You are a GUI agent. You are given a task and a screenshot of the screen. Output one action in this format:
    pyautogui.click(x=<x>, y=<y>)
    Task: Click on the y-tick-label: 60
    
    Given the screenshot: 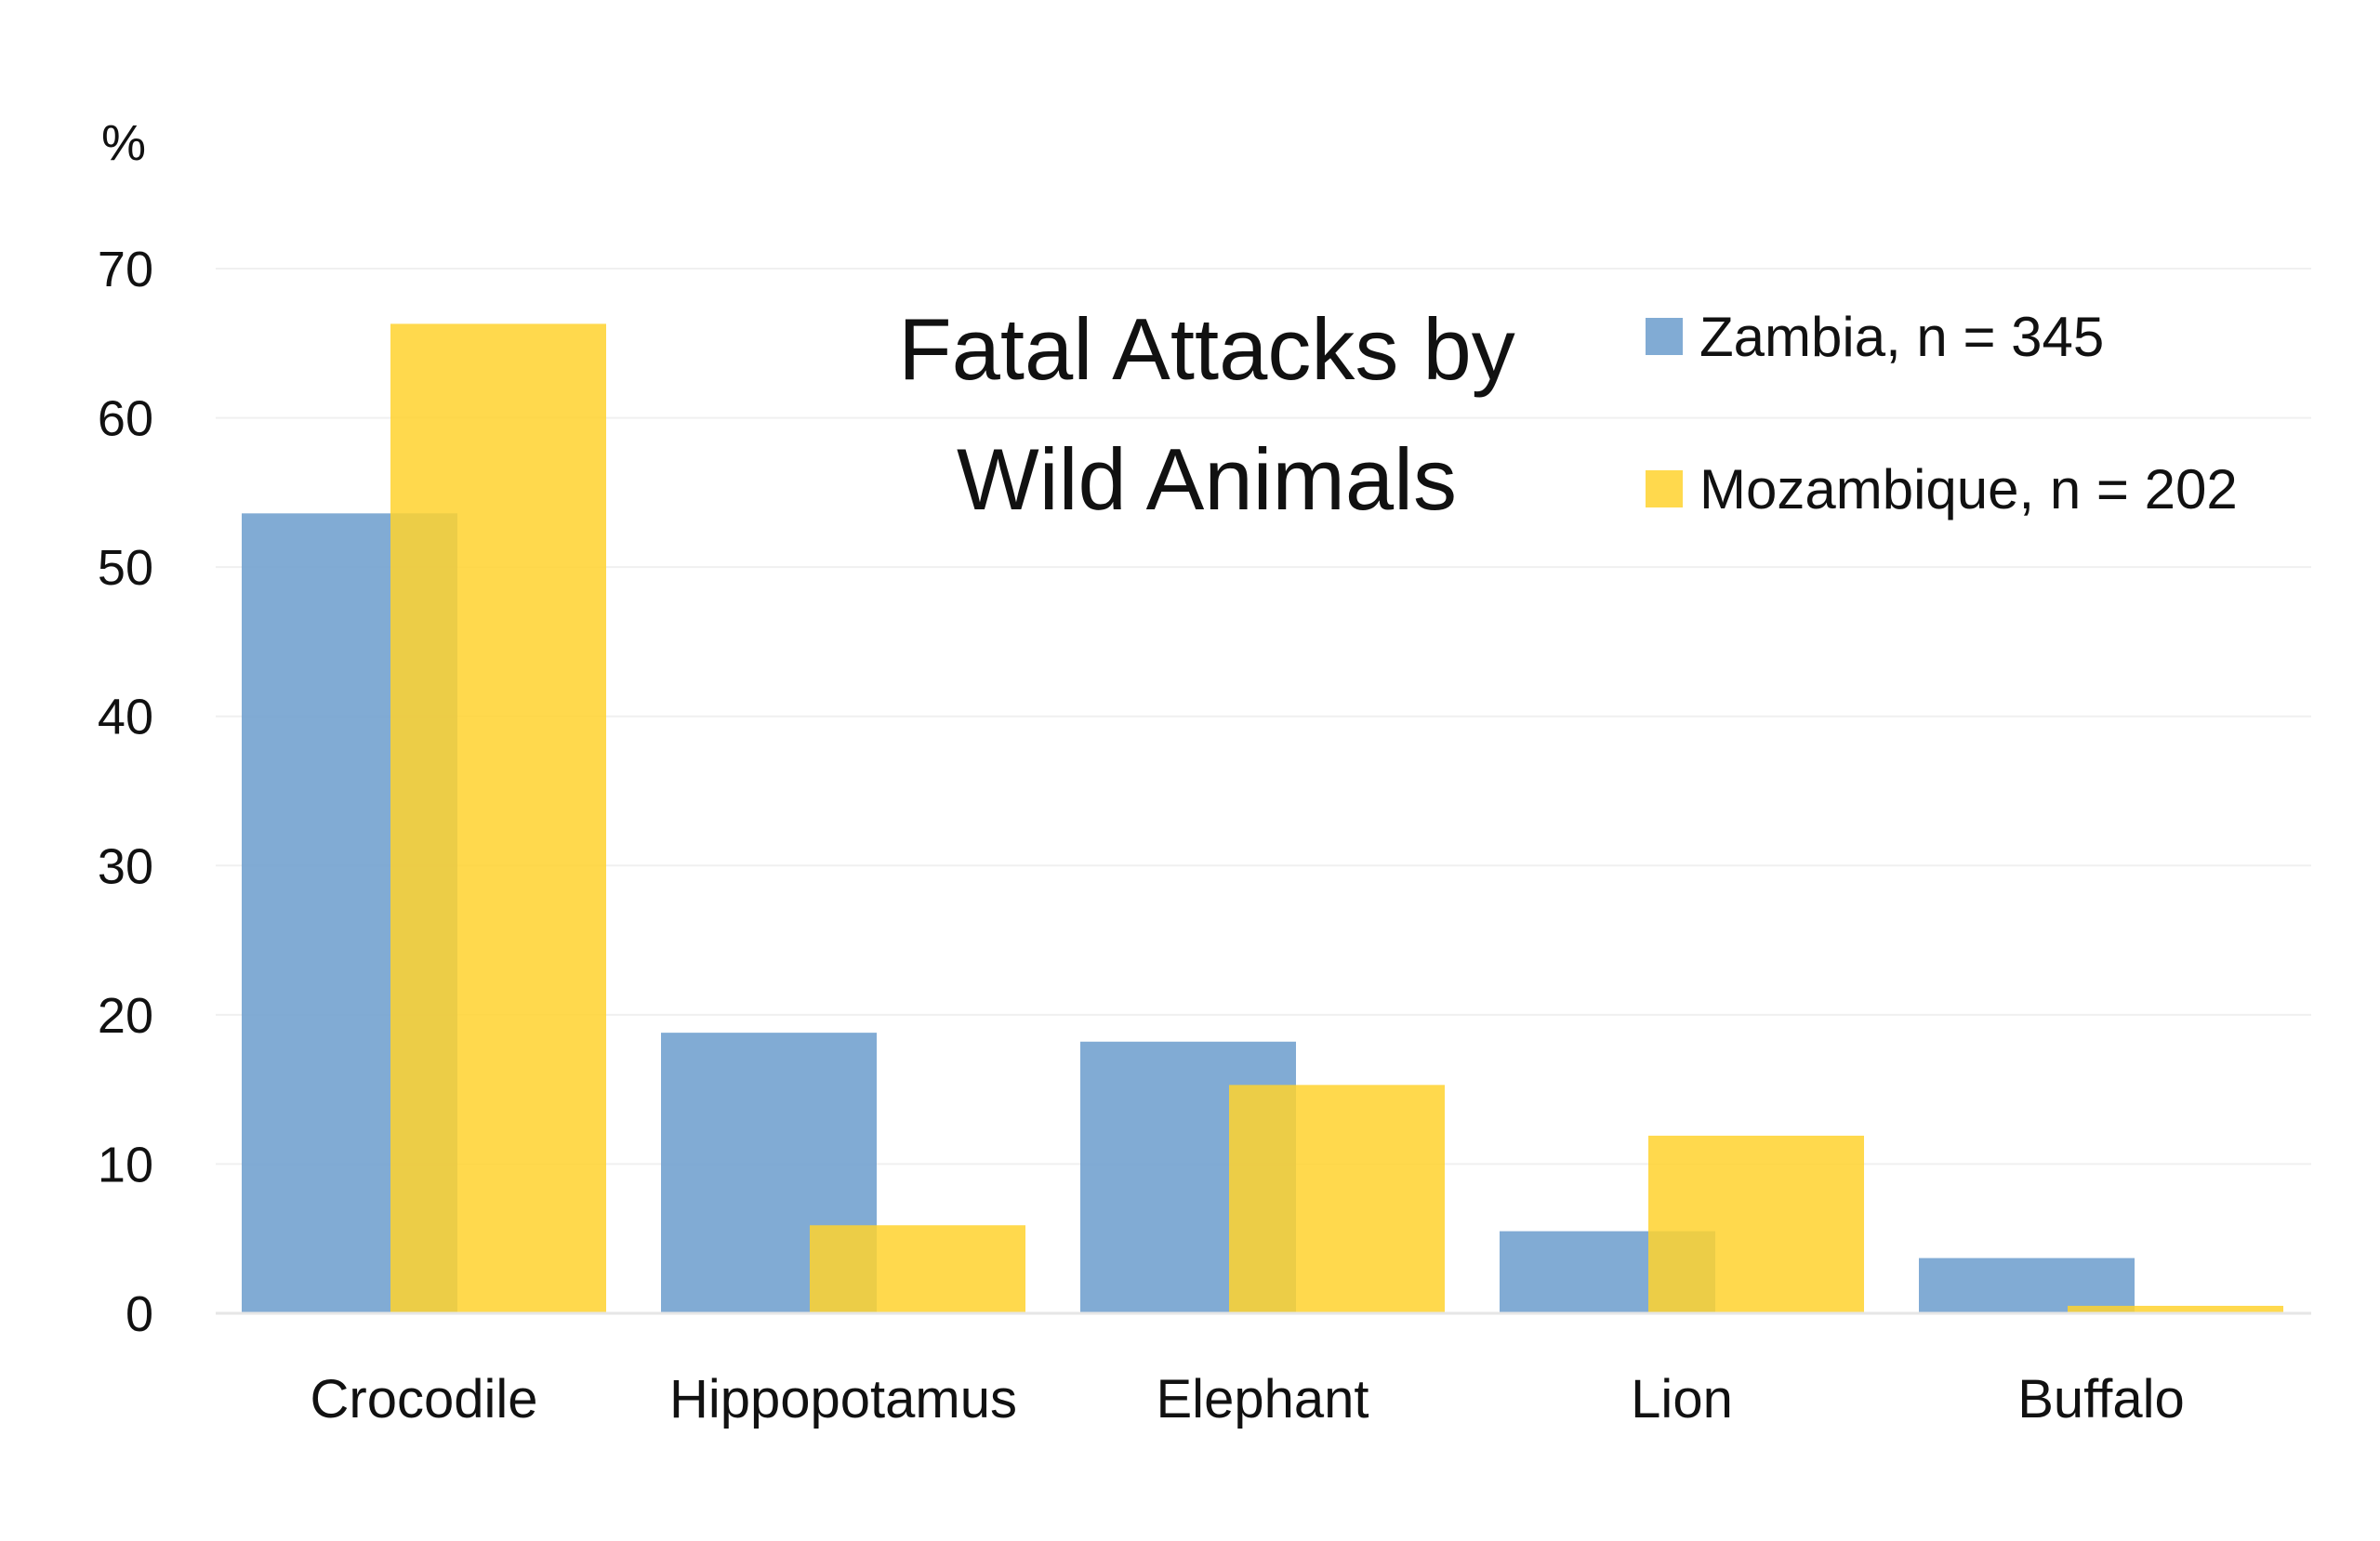 What is the action you would take?
    pyautogui.click(x=125, y=419)
    